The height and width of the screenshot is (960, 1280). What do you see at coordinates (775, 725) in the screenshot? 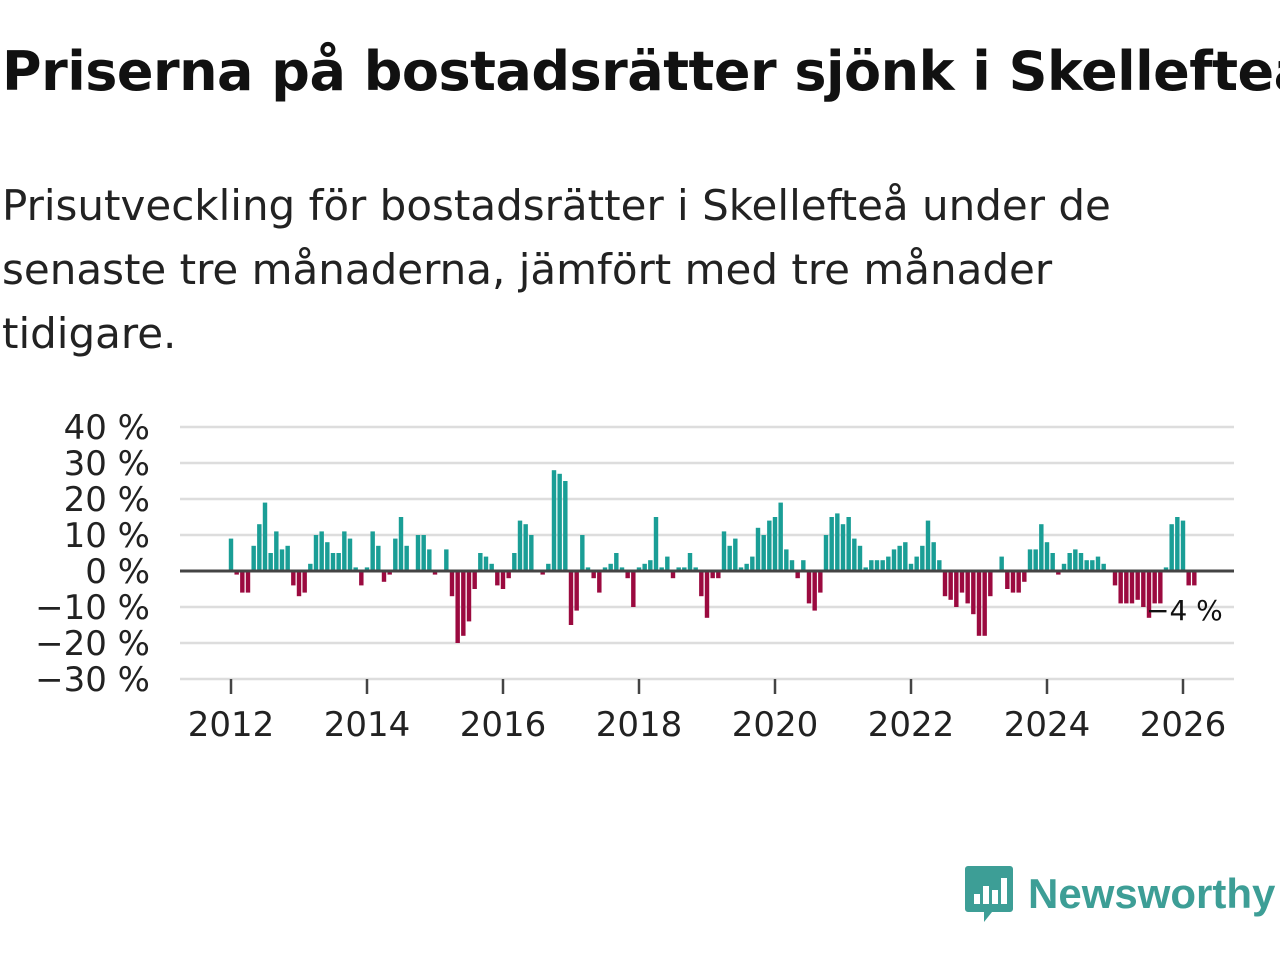
I see `x-tick-label: 2020` at bounding box center [775, 725].